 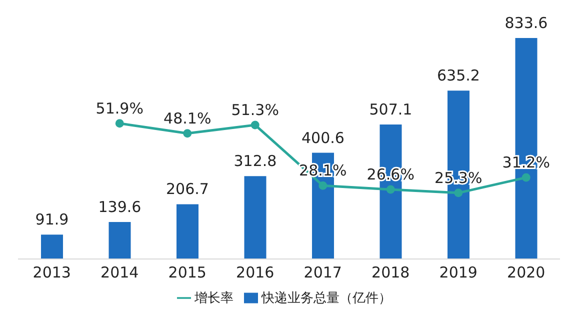 What do you see at coordinates (391, 273) in the screenshot?
I see `x-tick-label: 2018` at bounding box center [391, 273].